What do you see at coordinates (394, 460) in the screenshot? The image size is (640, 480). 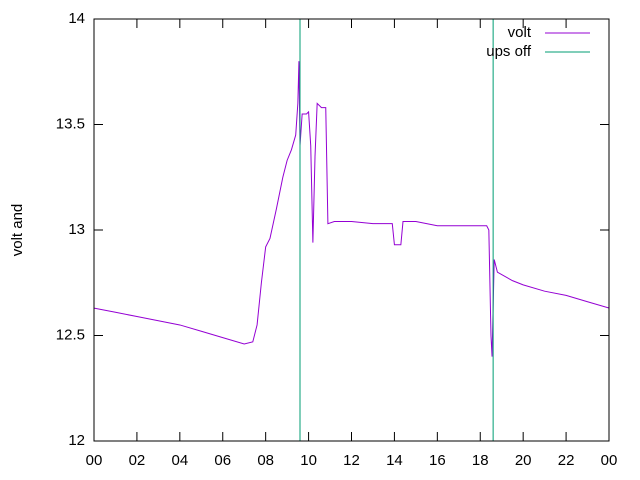 I see `x-tick-label: 14` at bounding box center [394, 460].